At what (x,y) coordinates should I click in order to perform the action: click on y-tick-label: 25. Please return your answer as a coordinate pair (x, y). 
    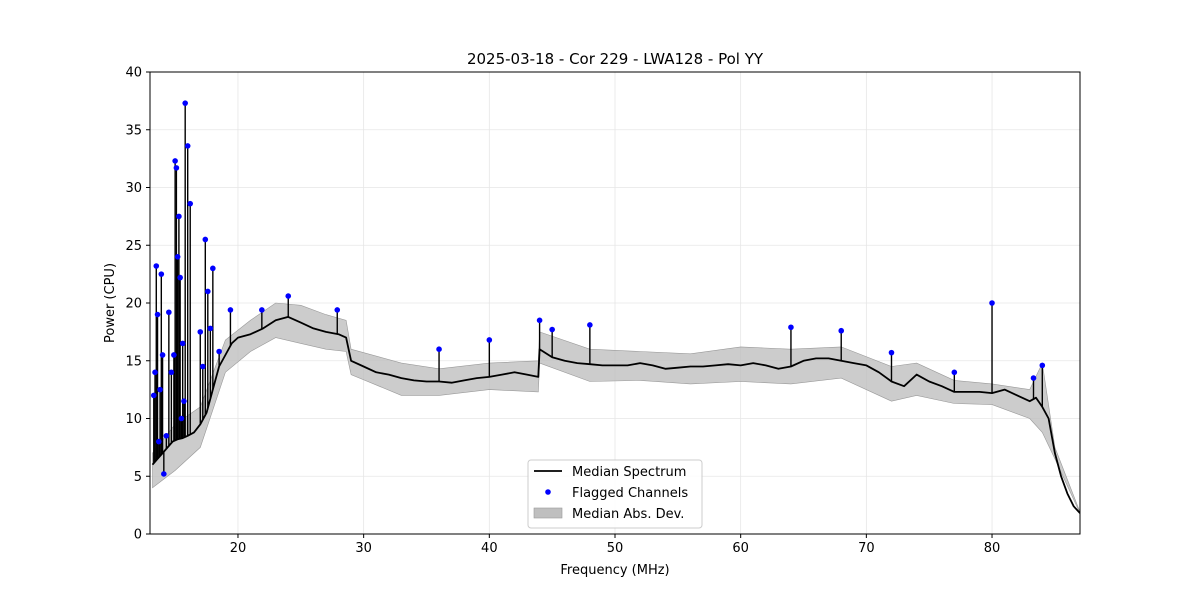
    Looking at the image, I should click on (133, 246).